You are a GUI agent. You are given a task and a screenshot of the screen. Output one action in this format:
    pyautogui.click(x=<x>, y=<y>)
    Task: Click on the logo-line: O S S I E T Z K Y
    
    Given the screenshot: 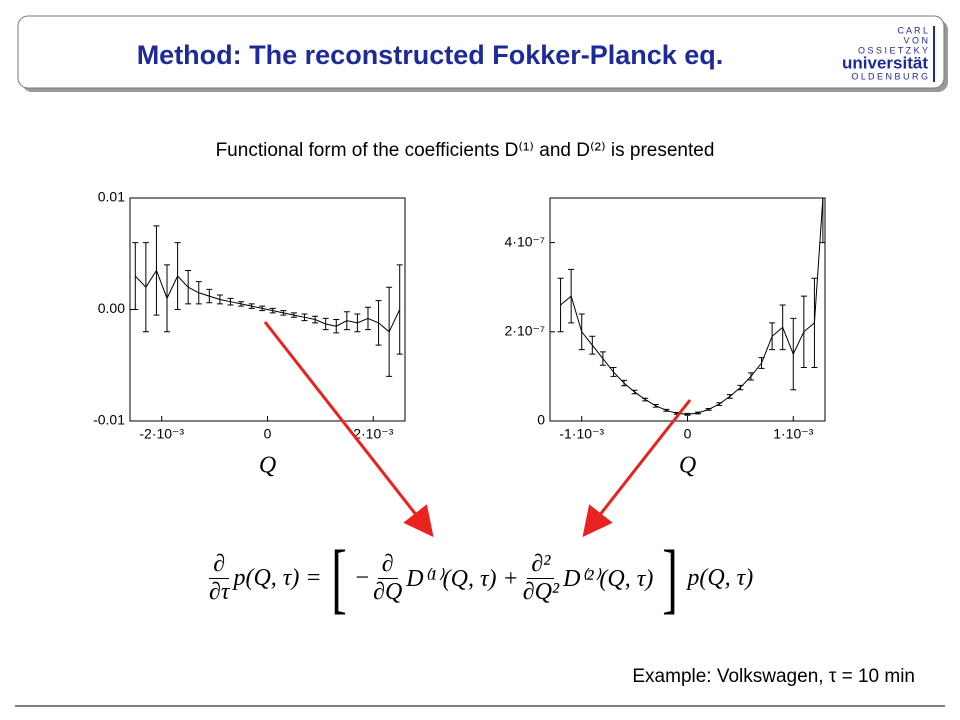 What is the action you would take?
    pyautogui.click(x=893, y=50)
    